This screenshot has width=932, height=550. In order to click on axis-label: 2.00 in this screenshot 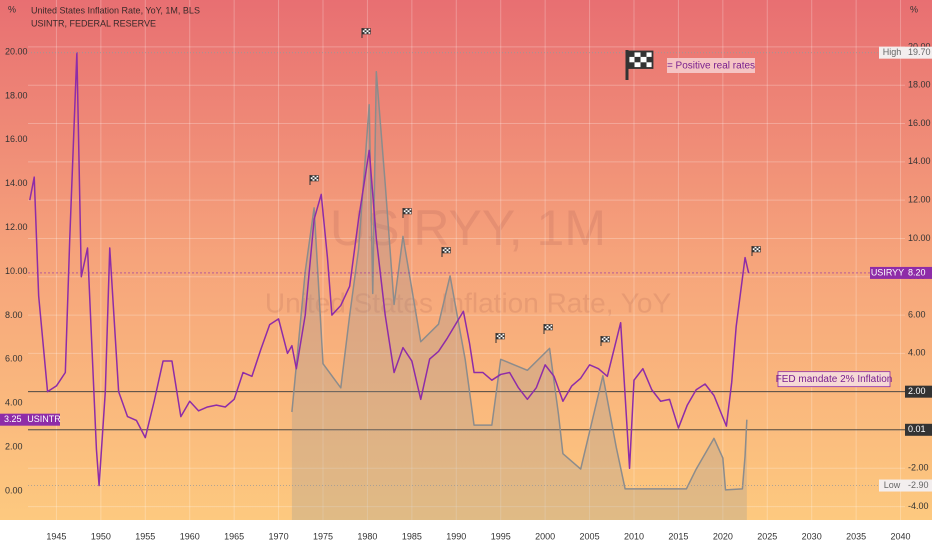, I will do `click(917, 391)`.